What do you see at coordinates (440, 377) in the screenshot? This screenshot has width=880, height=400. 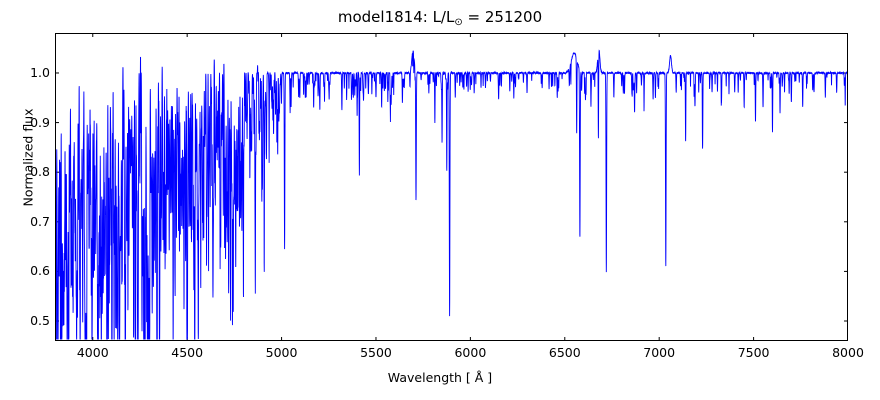 I see `x-axis-label: Wavelength [ Å ]` at bounding box center [440, 377].